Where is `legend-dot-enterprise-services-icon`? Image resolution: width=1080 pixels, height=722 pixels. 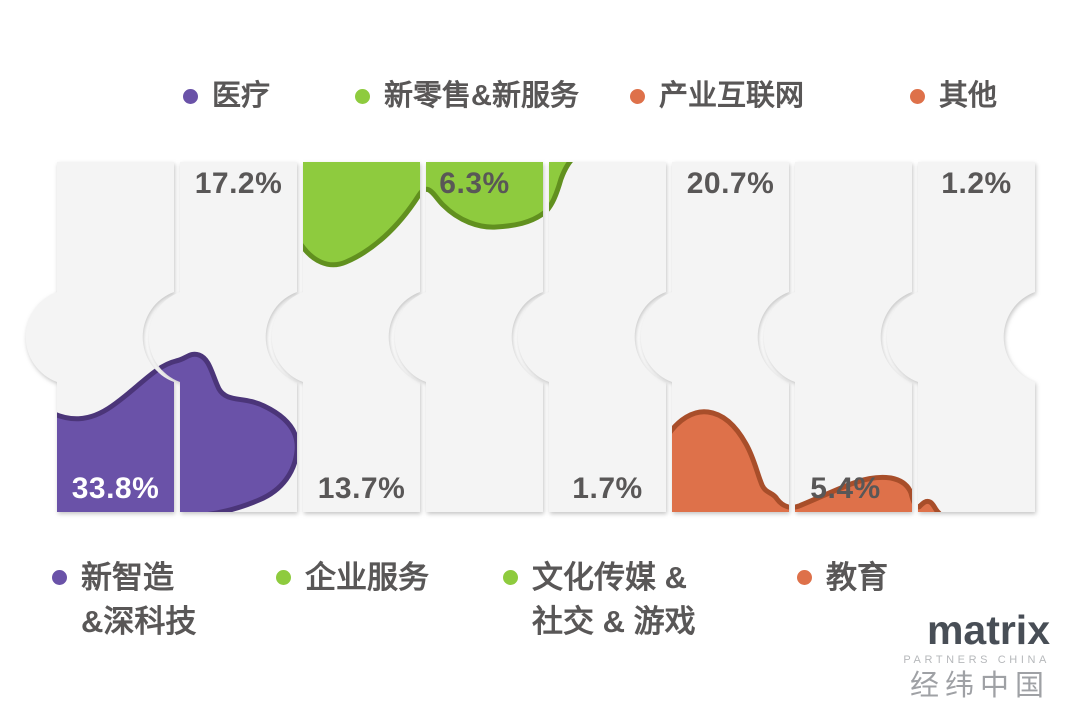
legend-dot-enterprise-services-icon is located at coordinates (283, 577).